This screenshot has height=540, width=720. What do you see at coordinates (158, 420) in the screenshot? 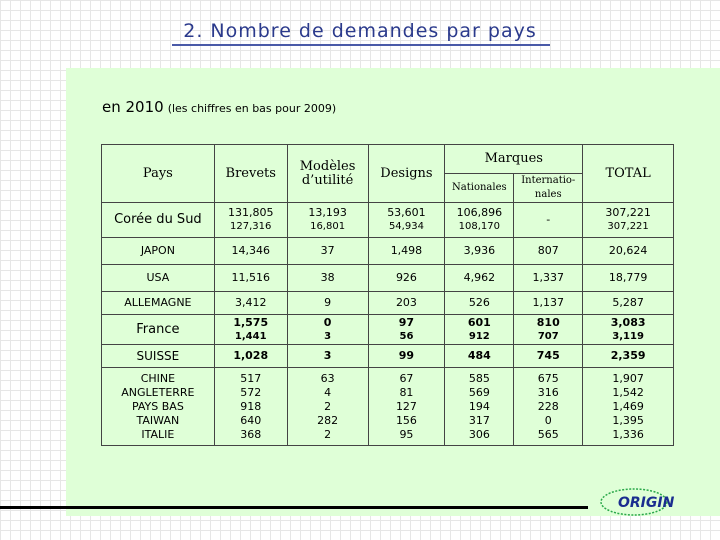
I see `country-name: TAIWAN` at bounding box center [158, 420].